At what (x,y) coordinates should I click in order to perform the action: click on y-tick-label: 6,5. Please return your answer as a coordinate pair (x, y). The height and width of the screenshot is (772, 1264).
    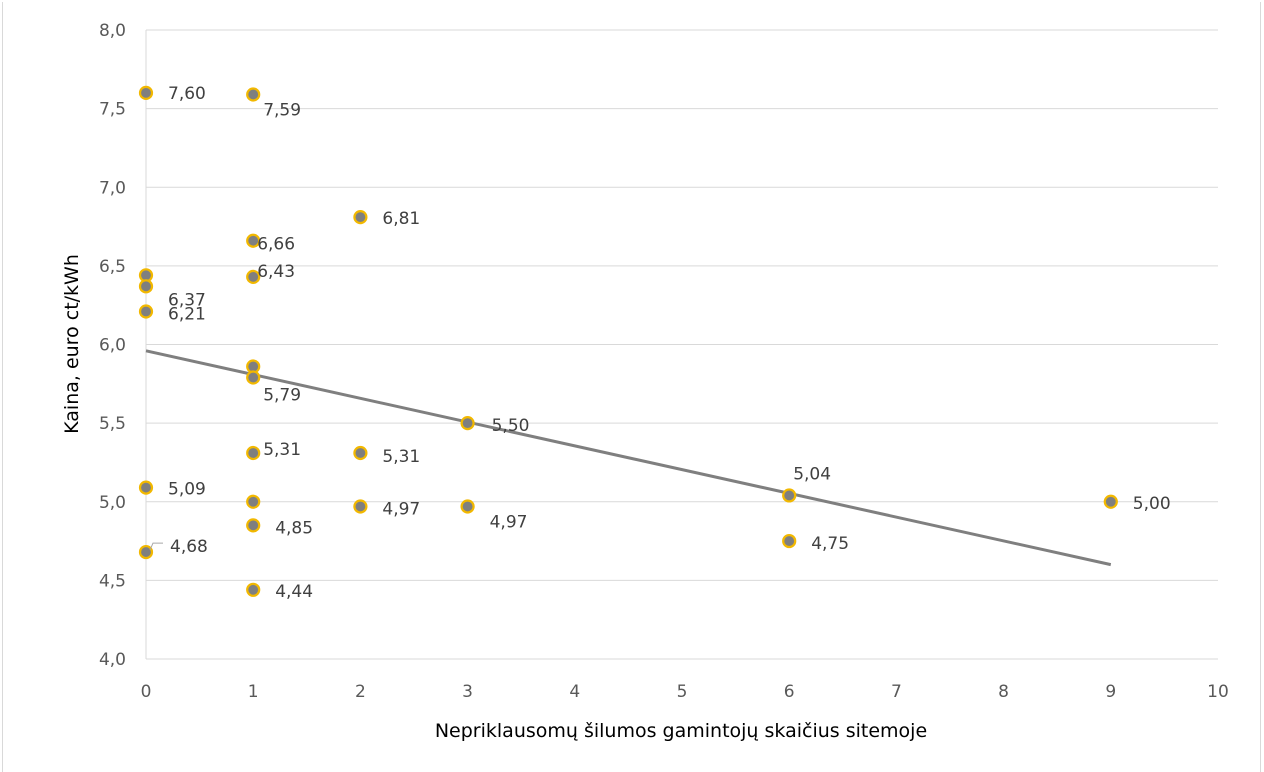
    Looking at the image, I should click on (112, 267).